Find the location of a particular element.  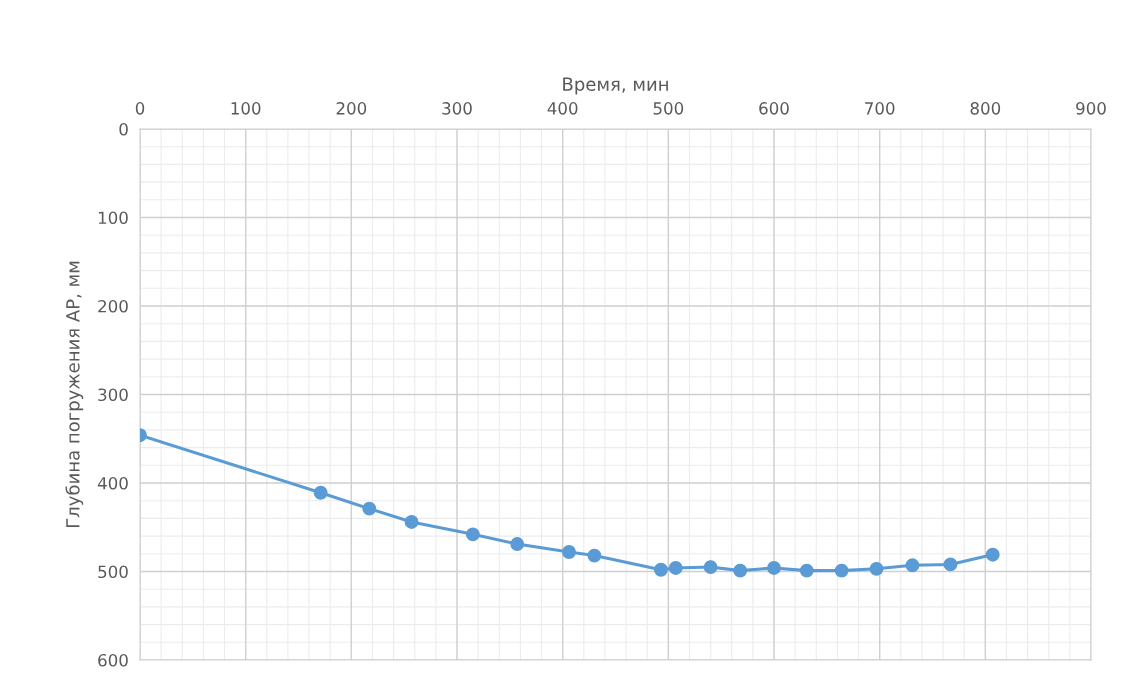

y-tick-label: 600 is located at coordinates (113, 660).